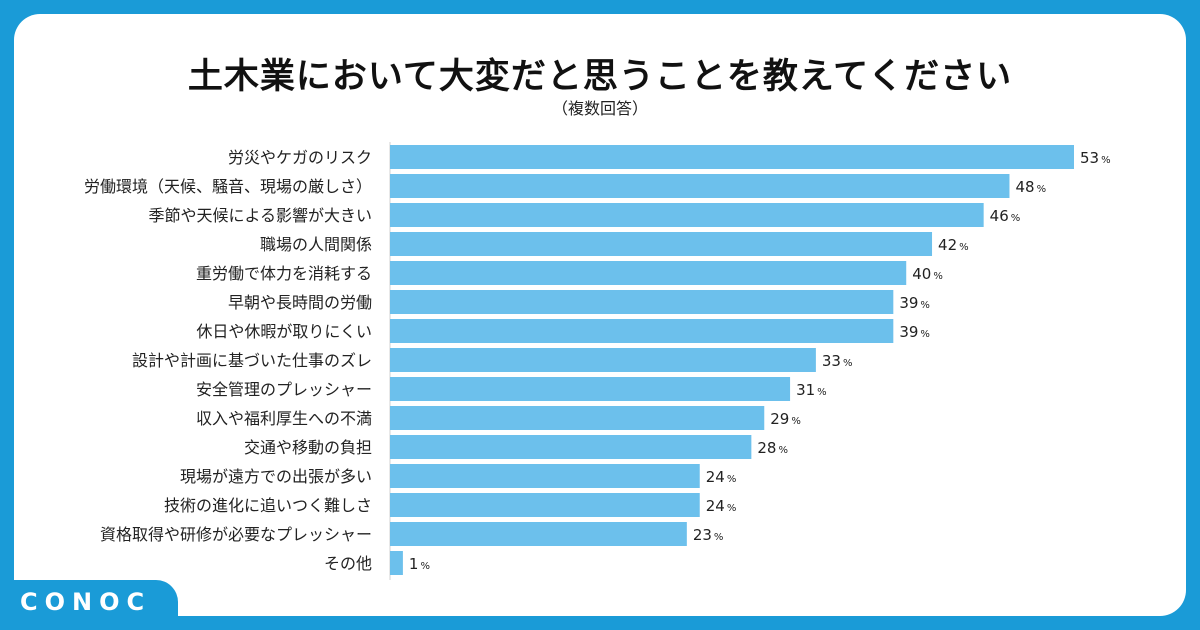 Image resolution: width=1200 pixels, height=630 pixels. What do you see at coordinates (811, 390) in the screenshot?
I see `value-label: 31%` at bounding box center [811, 390].